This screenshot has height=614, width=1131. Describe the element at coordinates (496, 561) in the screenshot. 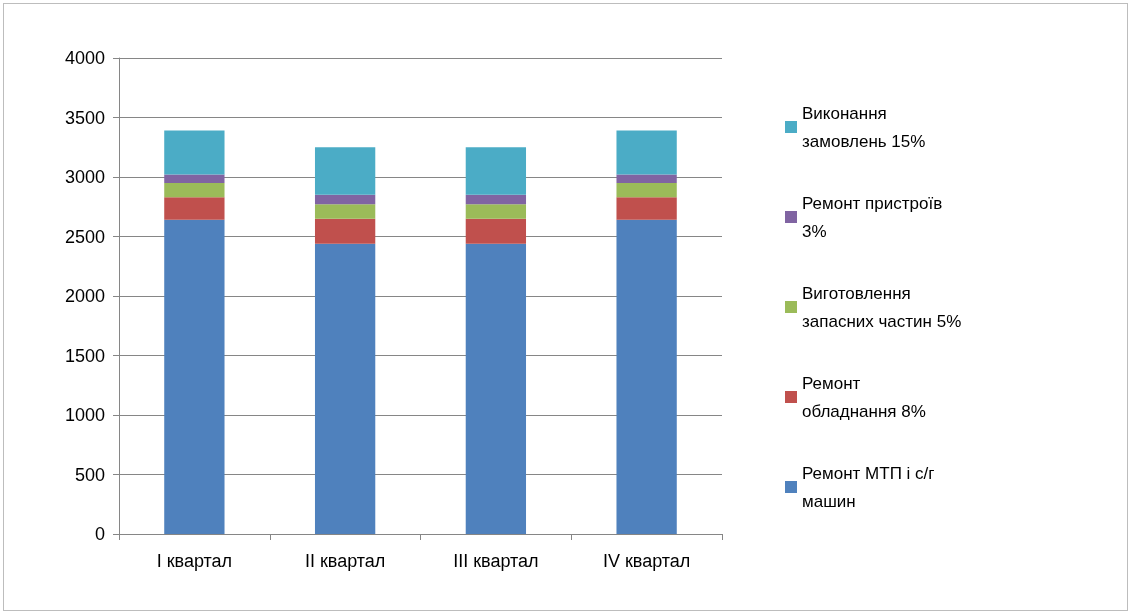

I see `x-tick-label: III квартал` at that location.